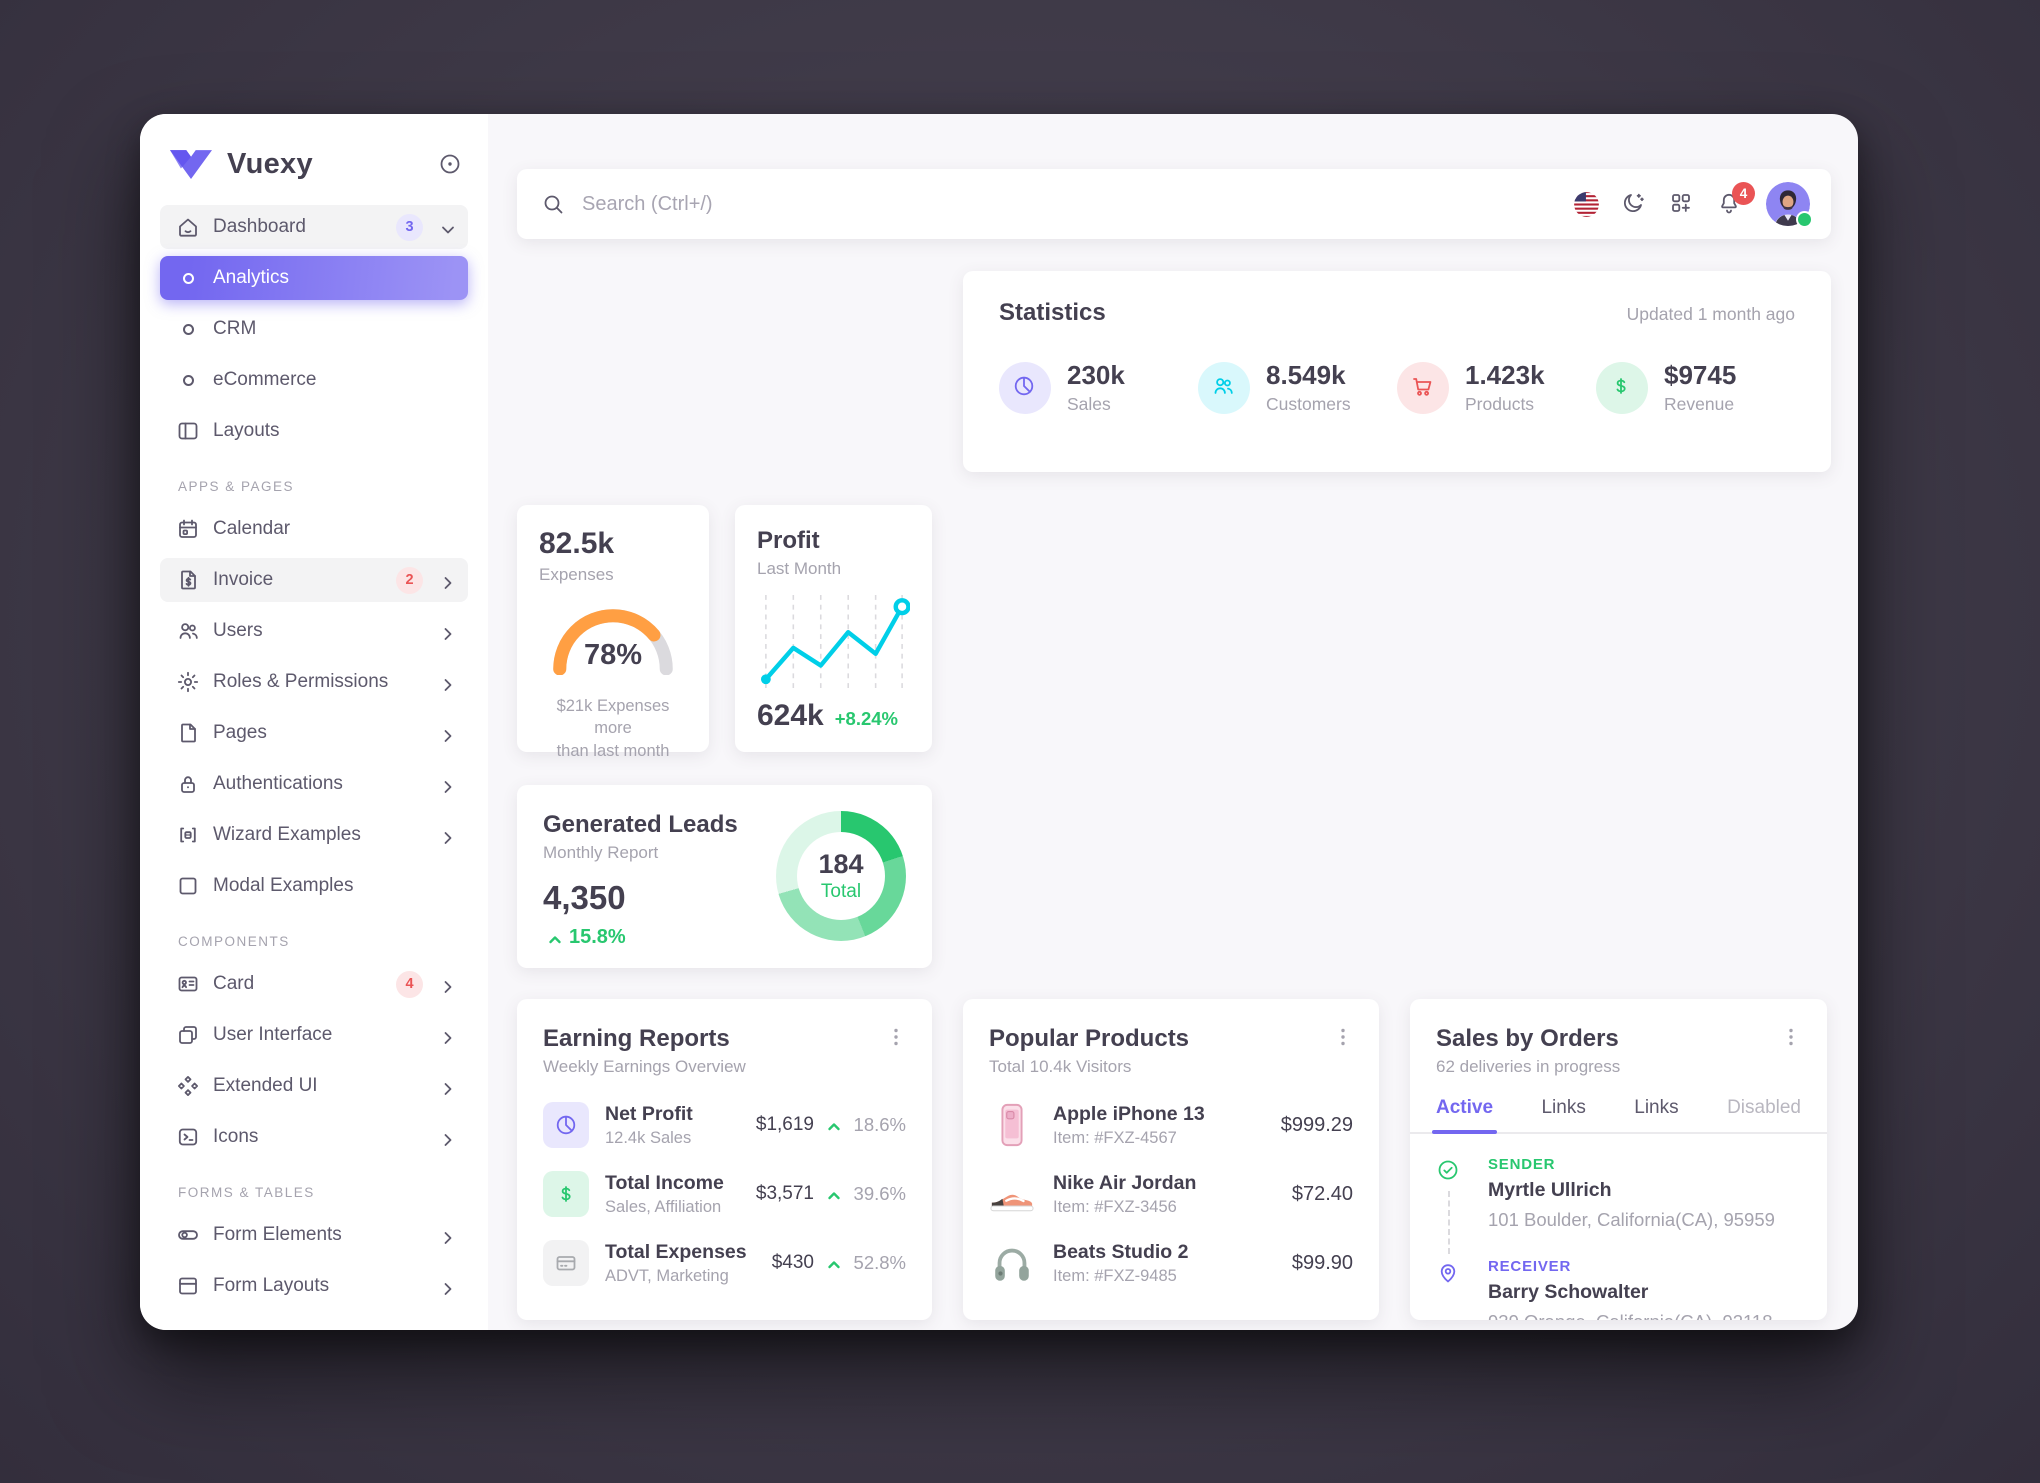  Describe the element at coordinates (1052, 312) in the screenshot. I see `statistics-title: Statistics` at that location.